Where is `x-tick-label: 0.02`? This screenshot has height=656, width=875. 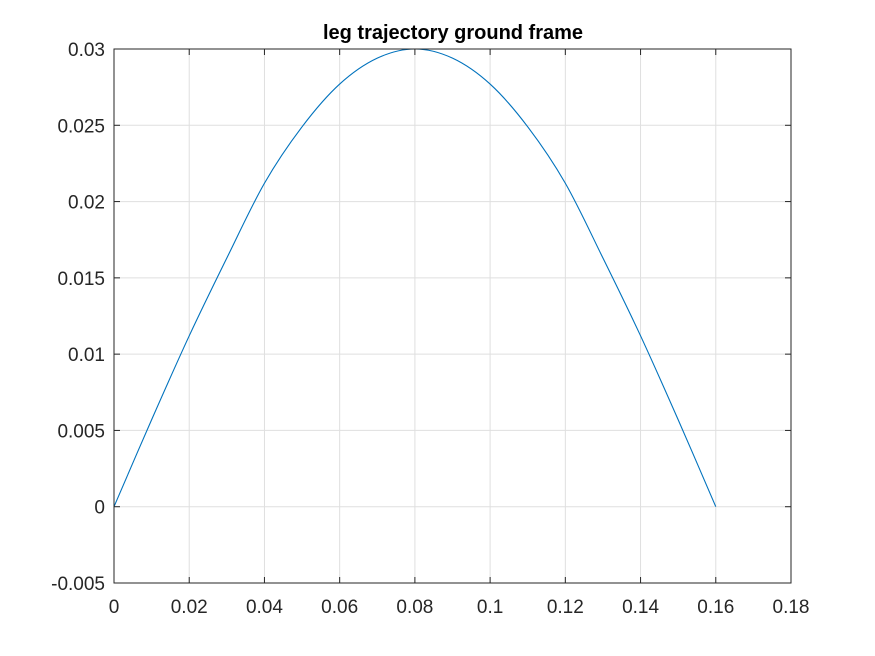
x-tick-label: 0.02 is located at coordinates (189, 607).